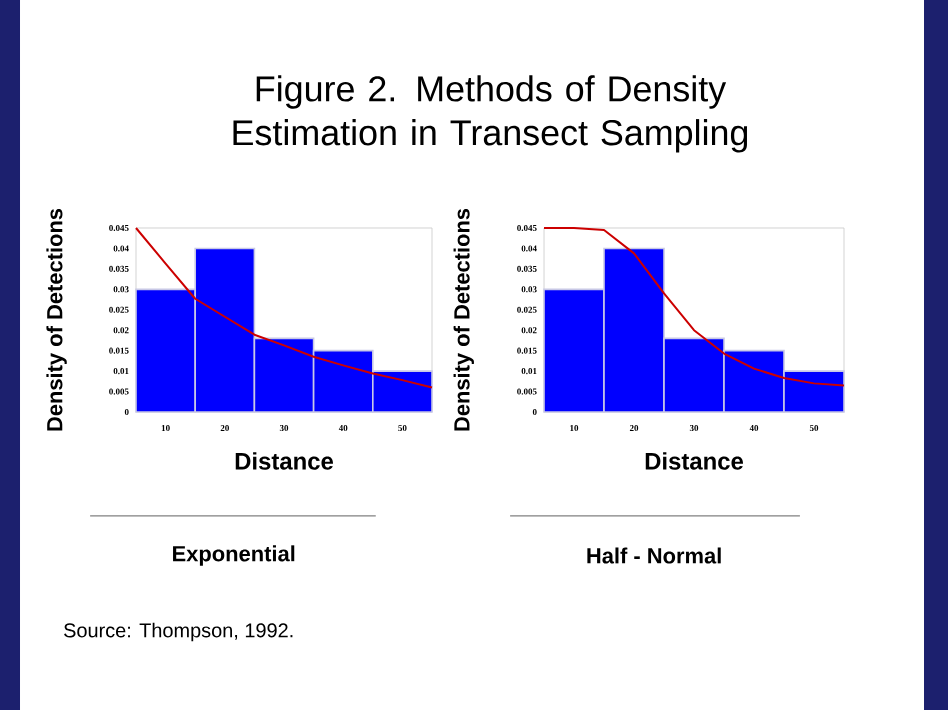 The width and height of the screenshot is (948, 710). Describe the element at coordinates (178, 632) in the screenshot. I see `source-note: Source: Thompson, 1992.` at that location.